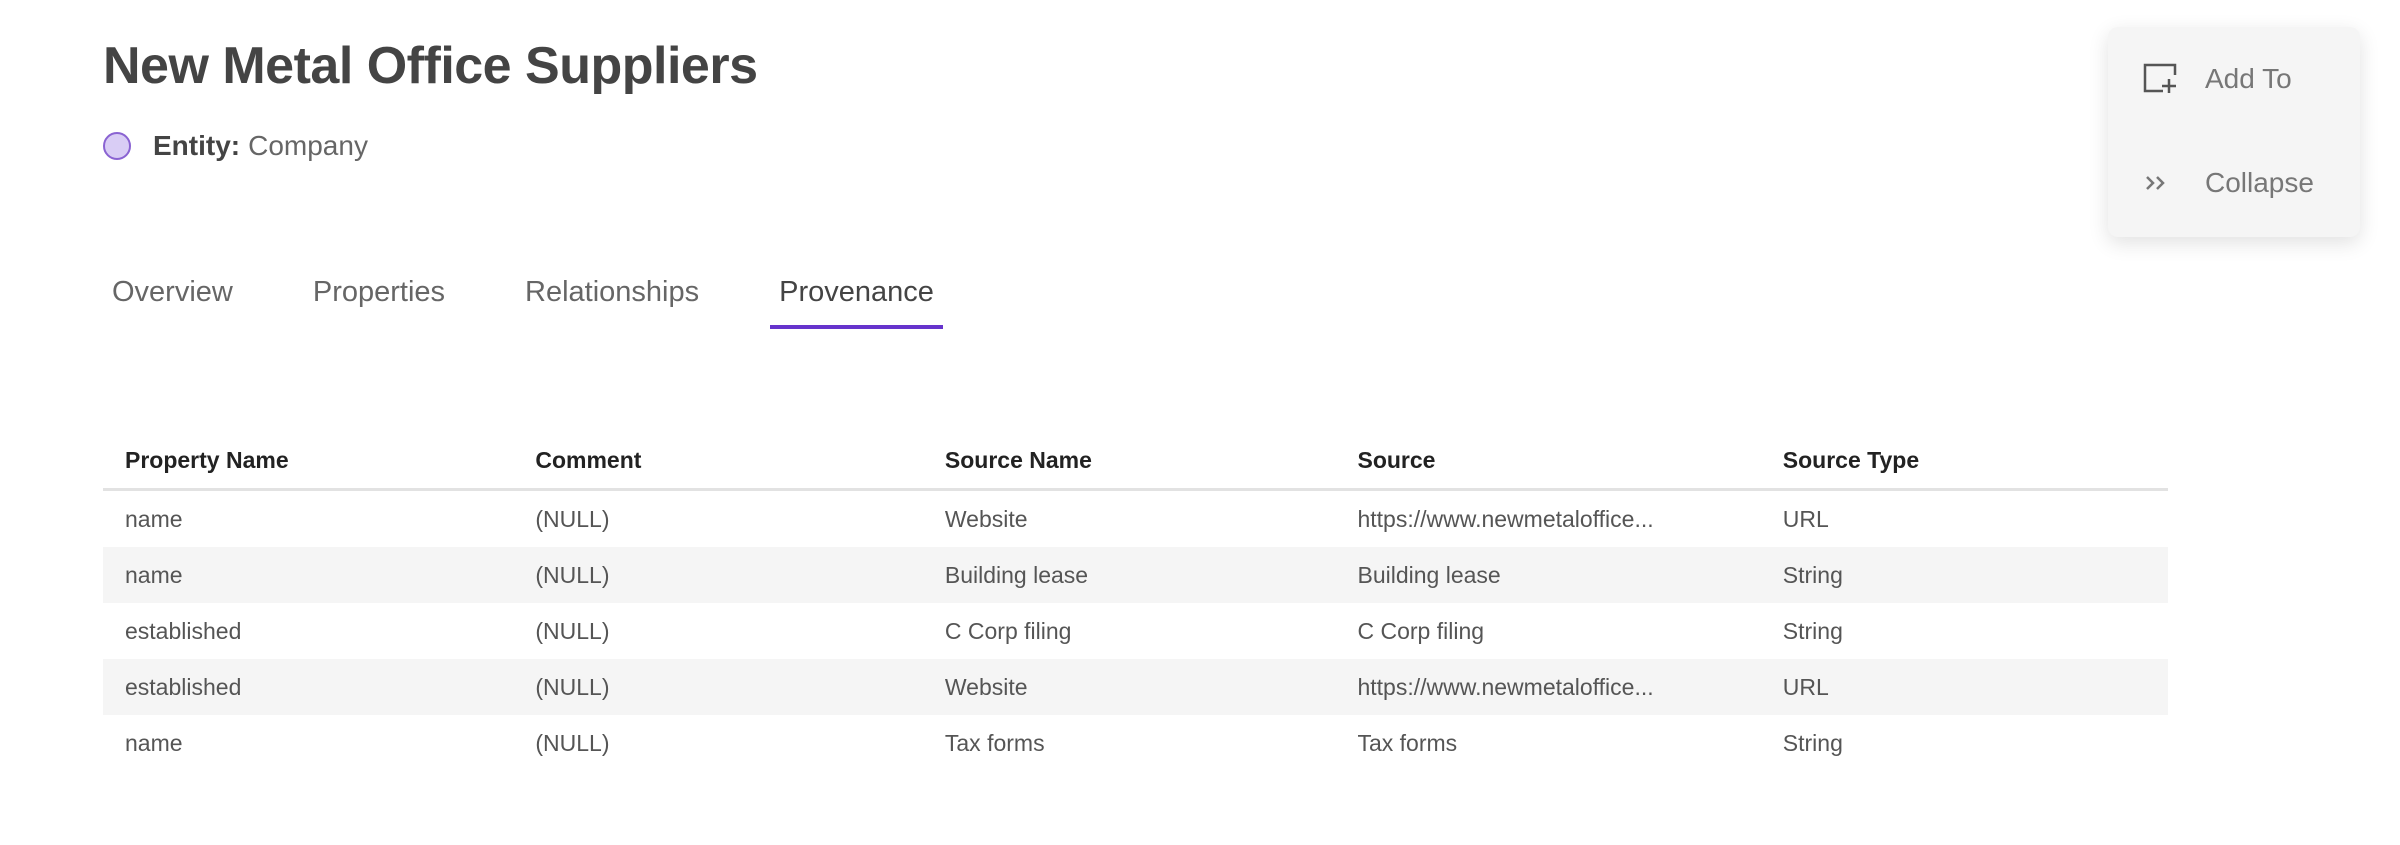 The height and width of the screenshot is (845, 2400). I want to click on tab-relationships: Relationships, so click(612, 292).